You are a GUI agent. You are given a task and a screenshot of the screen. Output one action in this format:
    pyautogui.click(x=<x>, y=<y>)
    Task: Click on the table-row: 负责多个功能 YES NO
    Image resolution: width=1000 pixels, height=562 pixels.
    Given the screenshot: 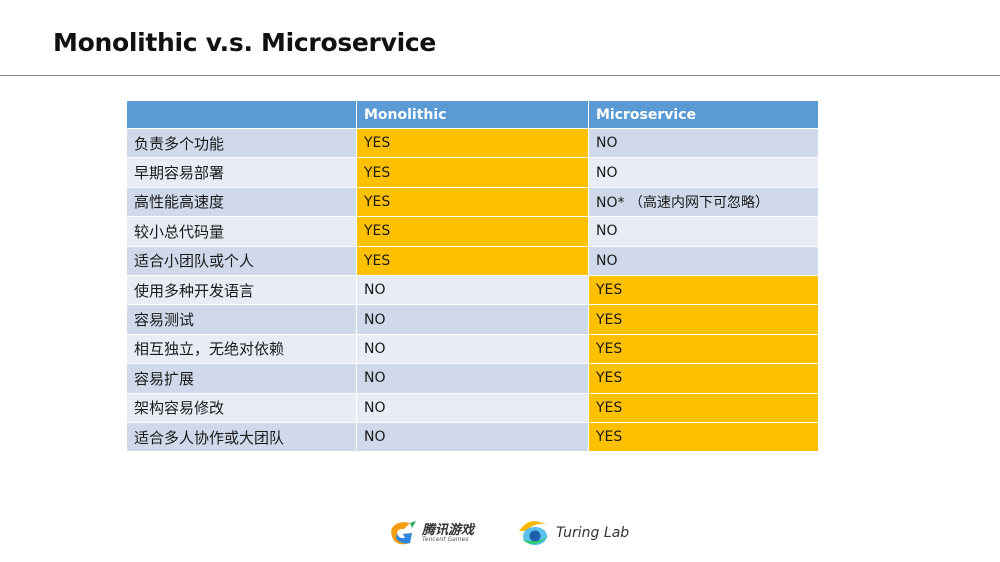 What is the action you would take?
    pyautogui.click(x=472, y=143)
    